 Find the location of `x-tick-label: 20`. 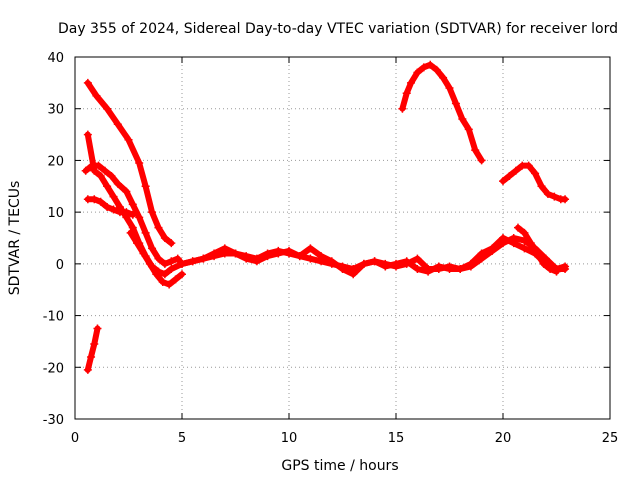

x-tick-label: 20 is located at coordinates (503, 438).